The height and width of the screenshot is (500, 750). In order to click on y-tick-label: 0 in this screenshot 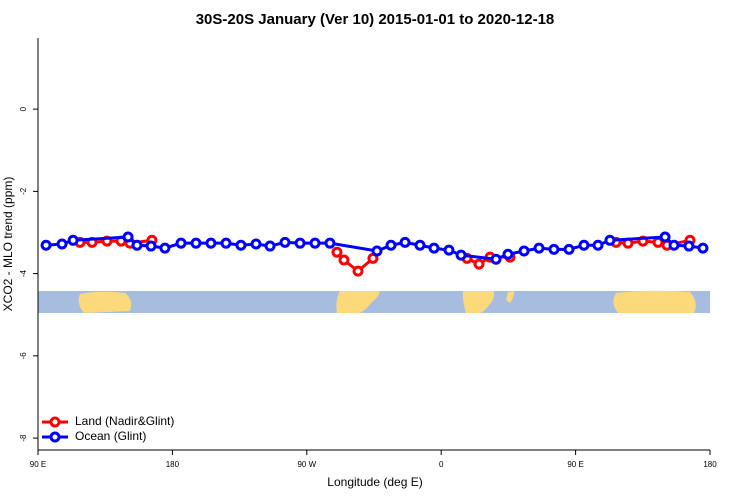, I will do `click(23, 108)`.